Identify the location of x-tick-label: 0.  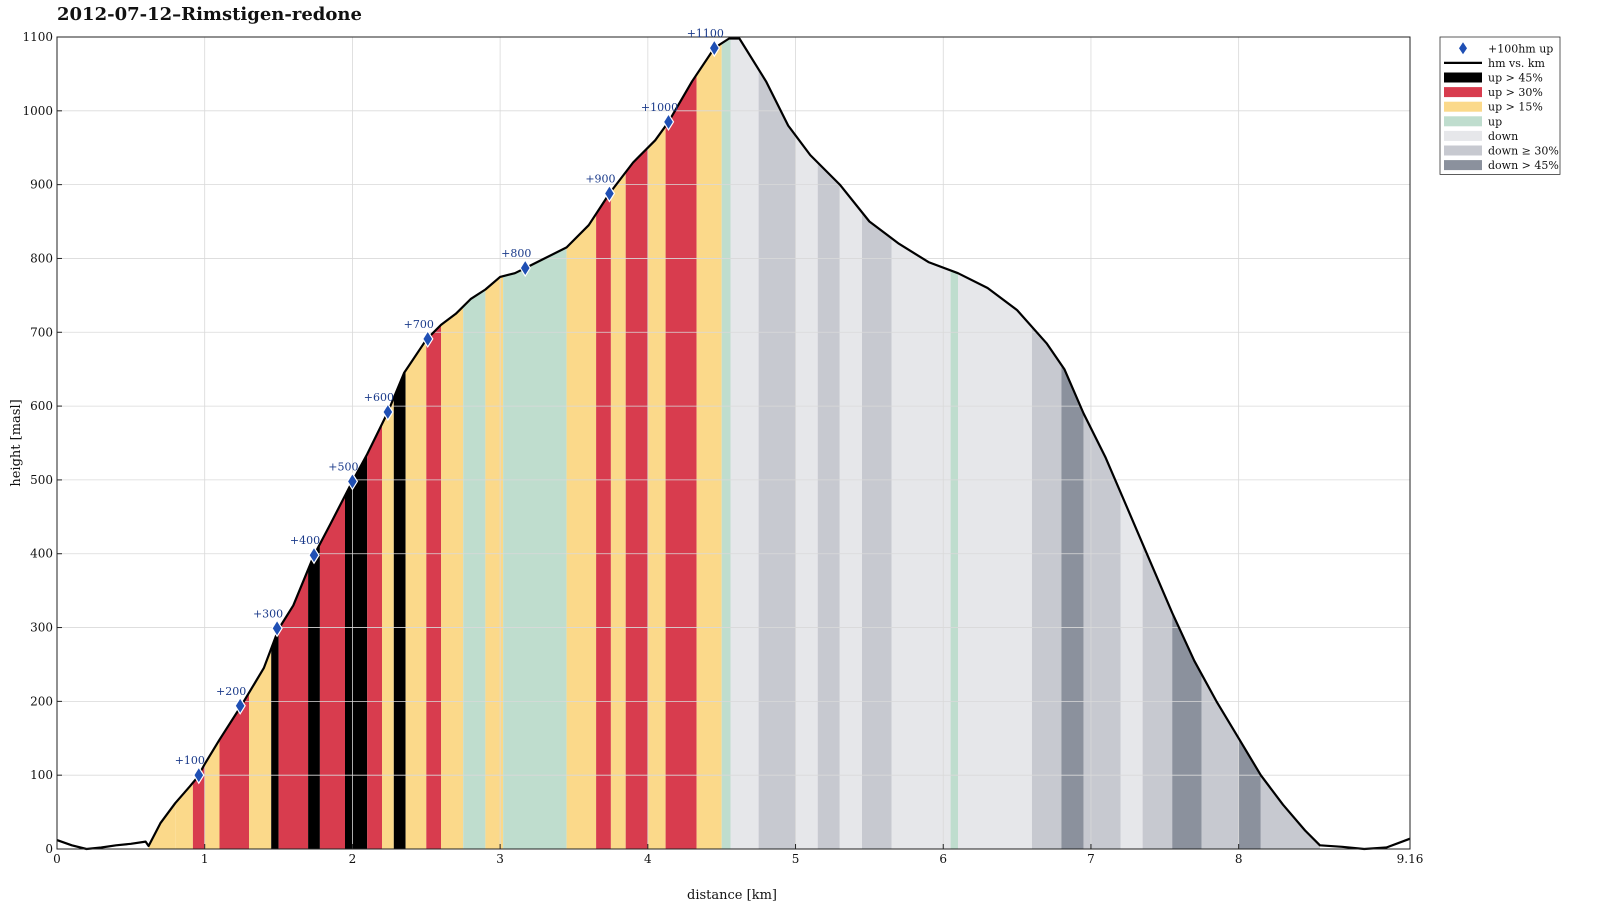
(57, 859).